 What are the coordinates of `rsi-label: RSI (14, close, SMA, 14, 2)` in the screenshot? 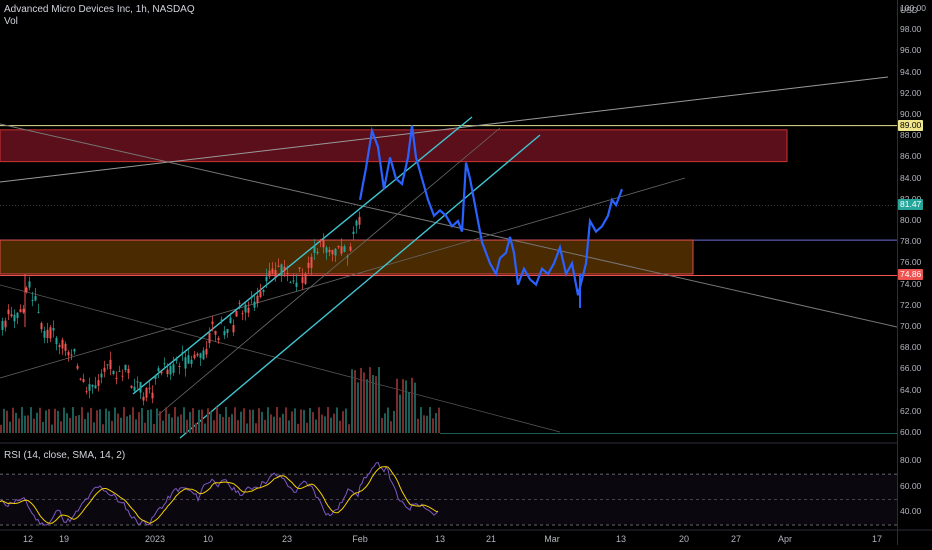 It's located at (65, 455).